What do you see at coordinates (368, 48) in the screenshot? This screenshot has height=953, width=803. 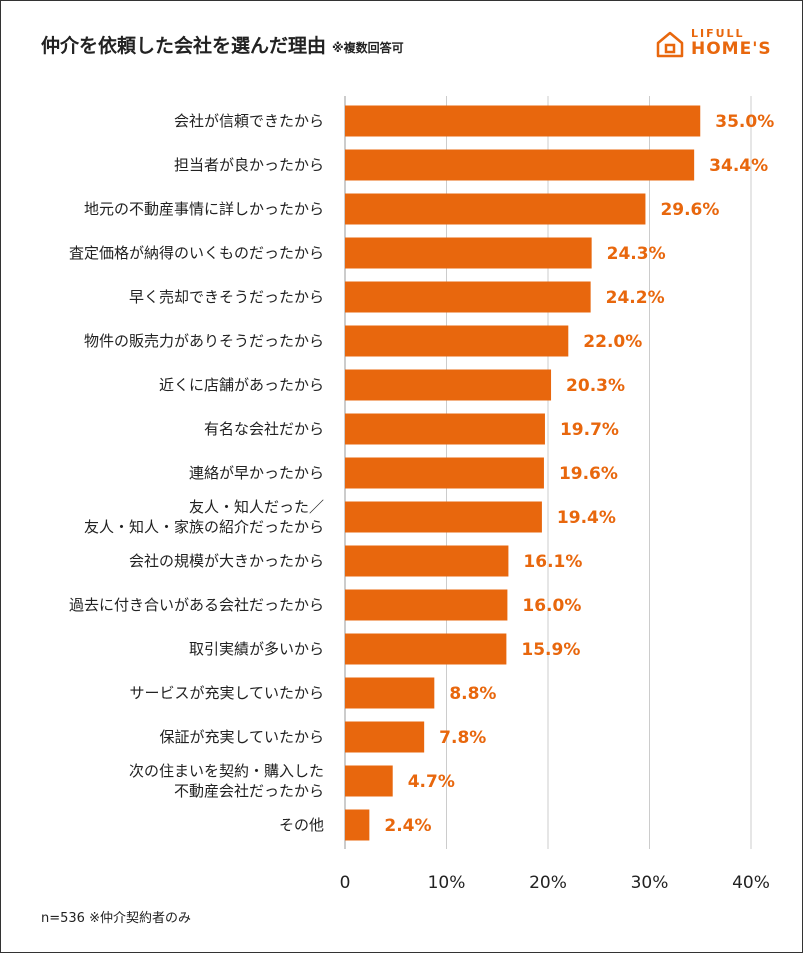 I see `chart-subtitle: ※複数回答可` at bounding box center [368, 48].